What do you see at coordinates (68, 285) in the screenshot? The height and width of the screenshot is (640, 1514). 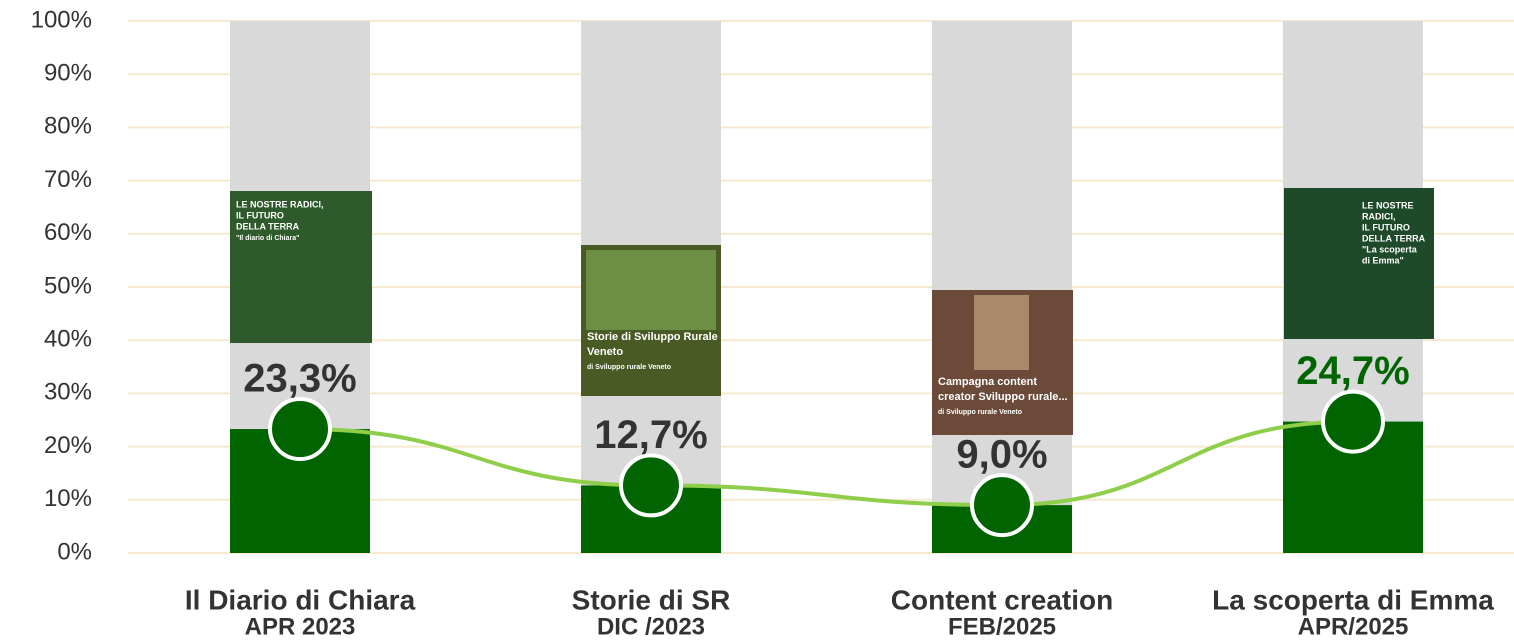 I see `y-tick-label: 50%` at bounding box center [68, 285].